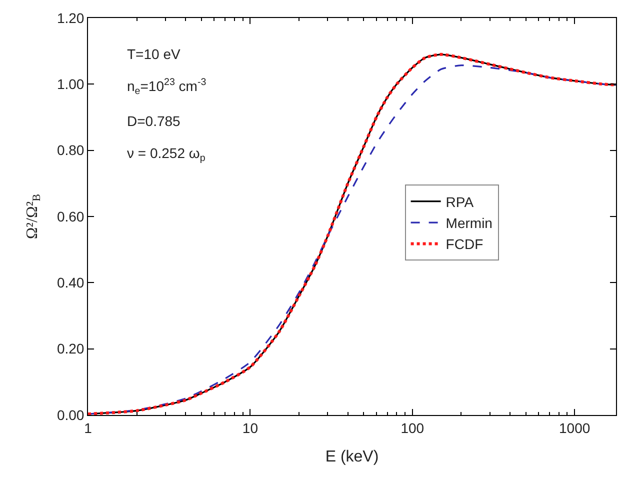 The height and width of the screenshot is (479, 621). Describe the element at coordinates (469, 223) in the screenshot. I see `legend-label: Mermin` at that location.